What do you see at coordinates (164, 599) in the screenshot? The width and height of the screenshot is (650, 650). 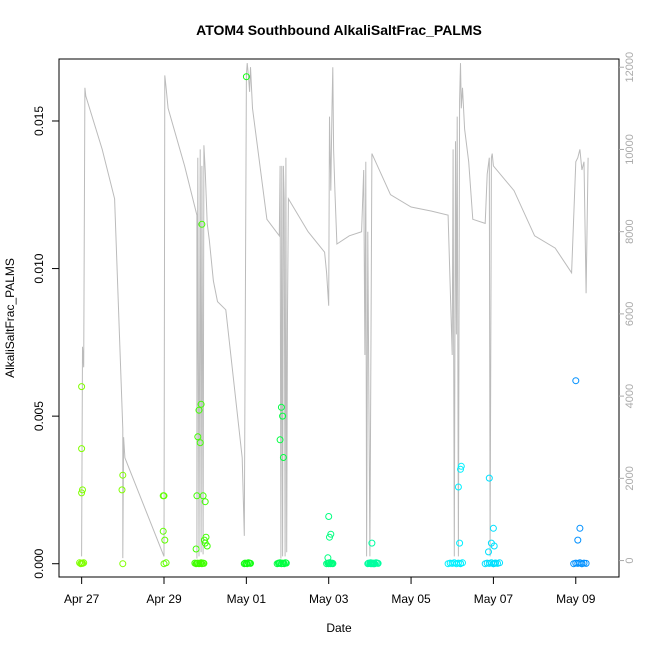 I see `x-tick-label: Apr 29` at bounding box center [164, 599].